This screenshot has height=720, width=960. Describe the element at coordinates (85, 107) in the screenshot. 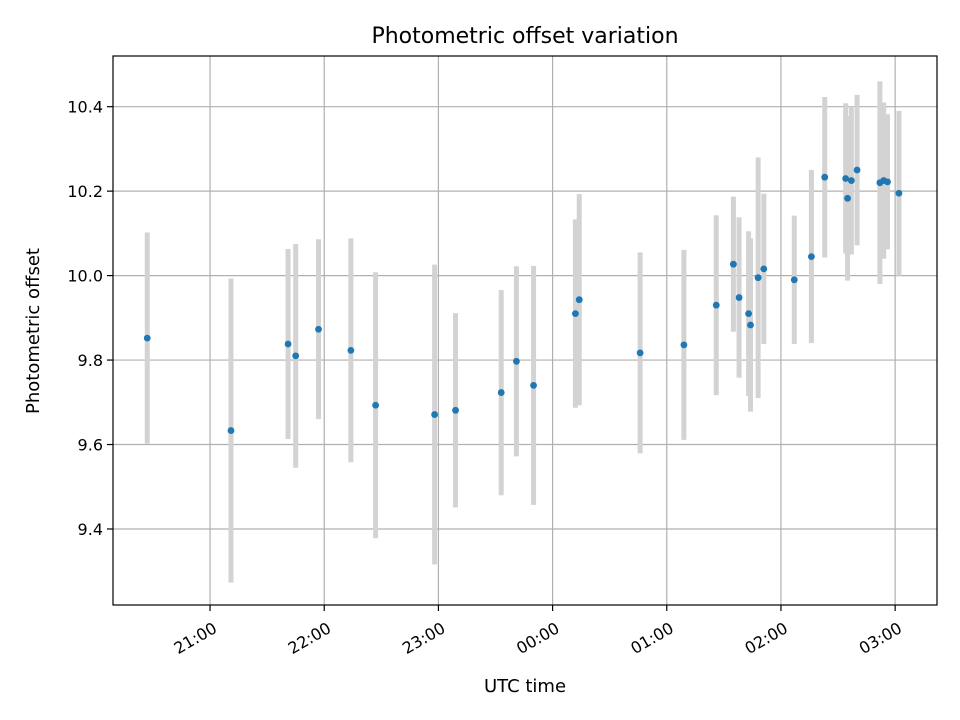

I see `y-tick-label: 10.4` at that location.